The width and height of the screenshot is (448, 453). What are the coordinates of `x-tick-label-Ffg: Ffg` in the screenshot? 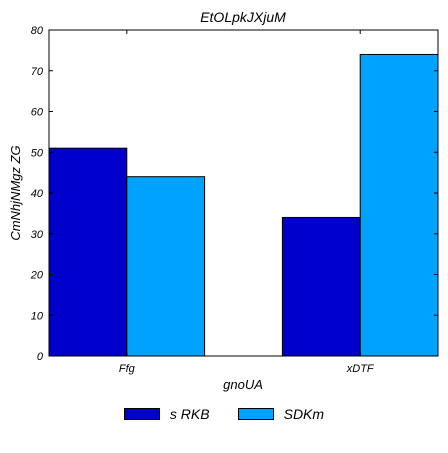 It's located at (127, 369).